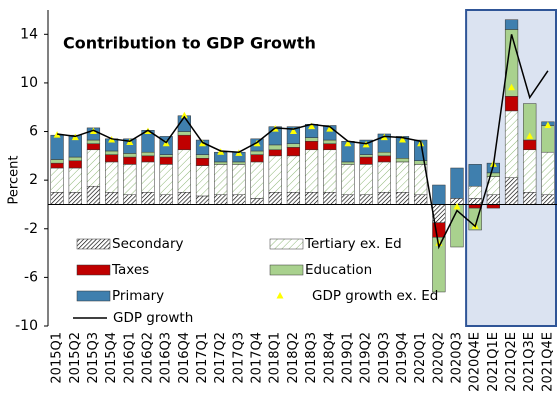 This screenshot has height=417, width=557. I want to click on x-tick-label: 2021Q2E, so click(511, 362).